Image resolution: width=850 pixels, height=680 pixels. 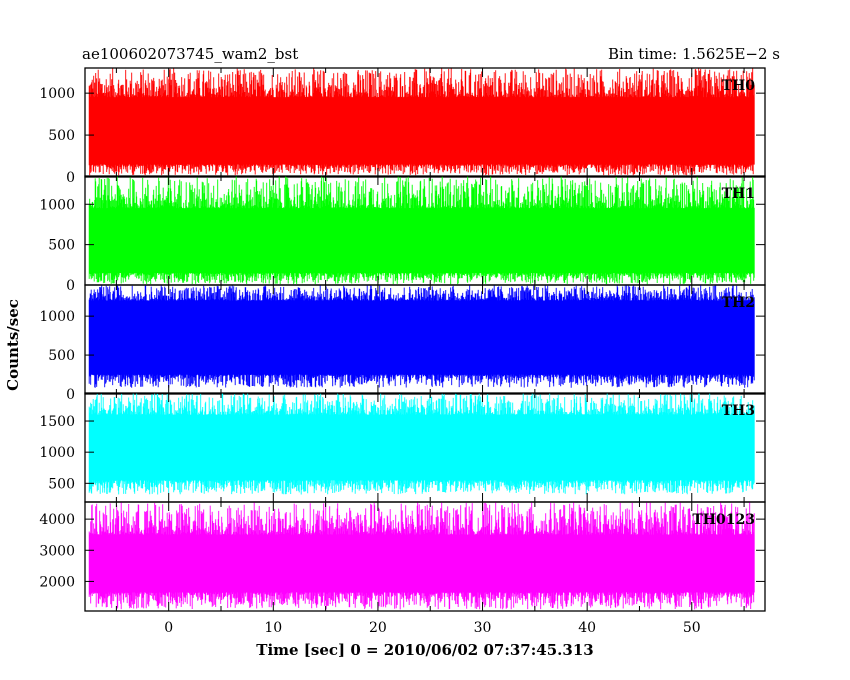 I want to click on series-th3-band, so click(x=422, y=447).